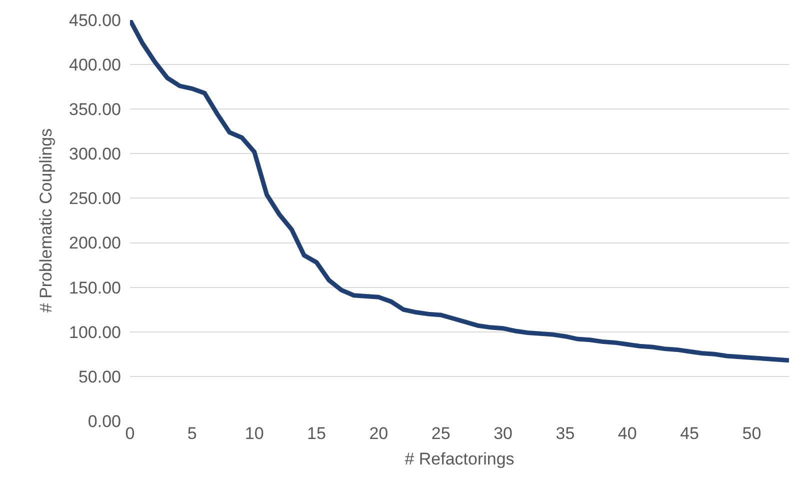 Image resolution: width=790 pixels, height=503 pixels. Describe the element at coordinates (95, 332) in the screenshot. I see `y-tick-label: 100.00` at that location.